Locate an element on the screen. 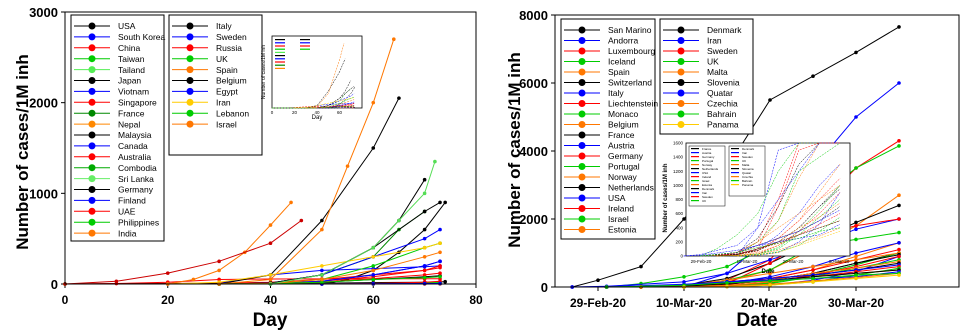  left-inset-x-tick: 20 is located at coordinates (295, 112).